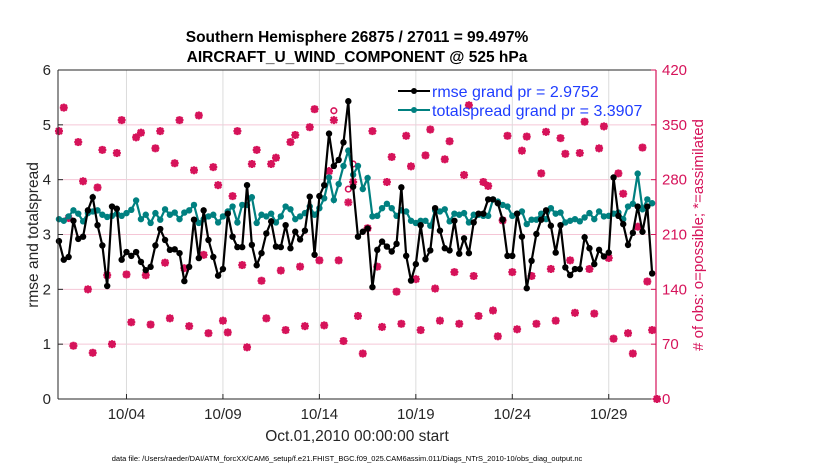 The height and width of the screenshot is (470, 830). I want to click on y-axis-right-label: # of obs: o=possible; *=assimilated, so click(698, 235).